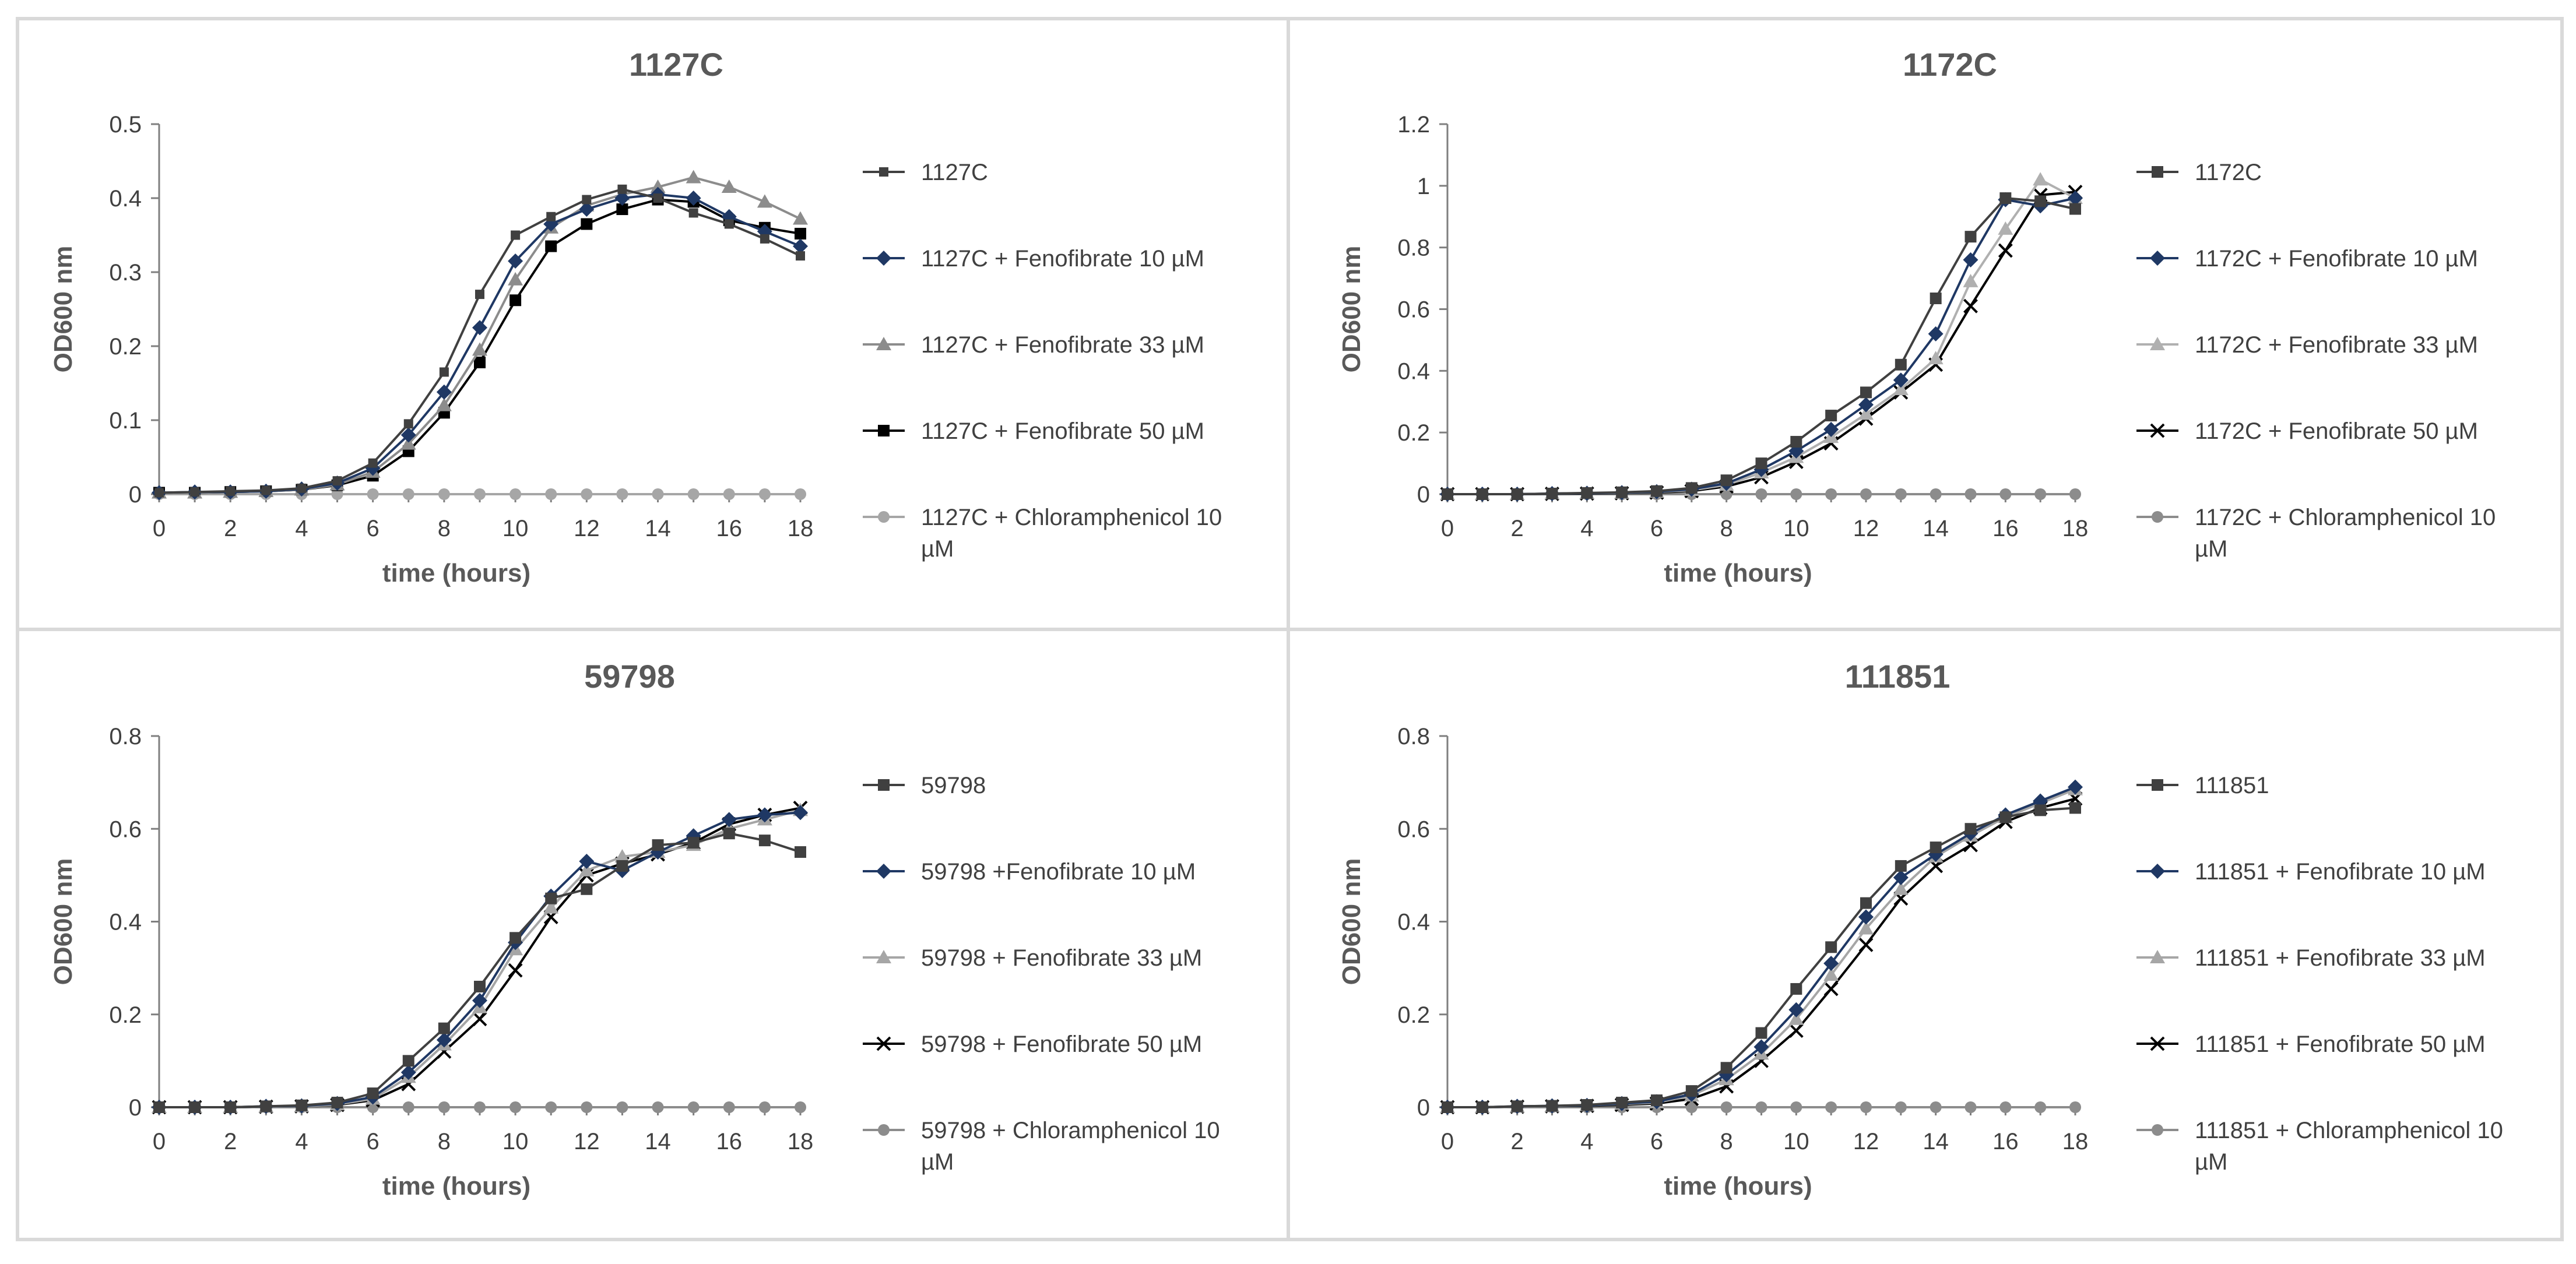  What do you see at coordinates (2345, 517) in the screenshot?
I see `legend-label-line1: 1172C + Chloramphenicol 10` at bounding box center [2345, 517].